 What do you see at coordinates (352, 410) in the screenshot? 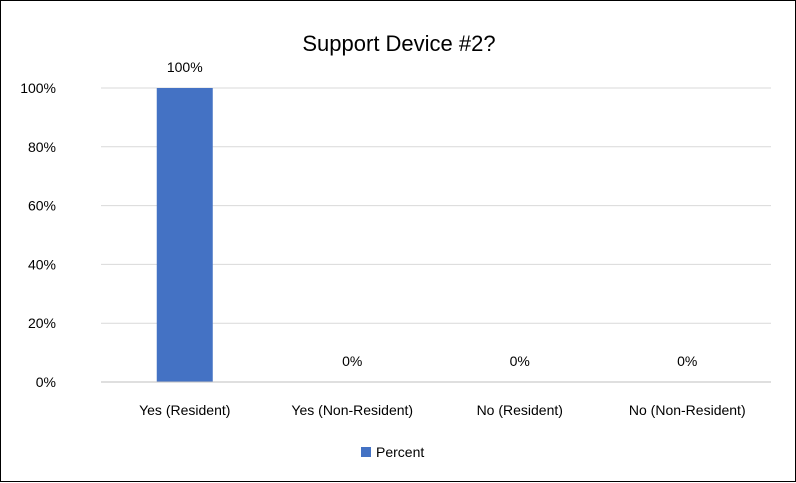
I see `x-category-label: Yes (Non-Resident)` at bounding box center [352, 410].